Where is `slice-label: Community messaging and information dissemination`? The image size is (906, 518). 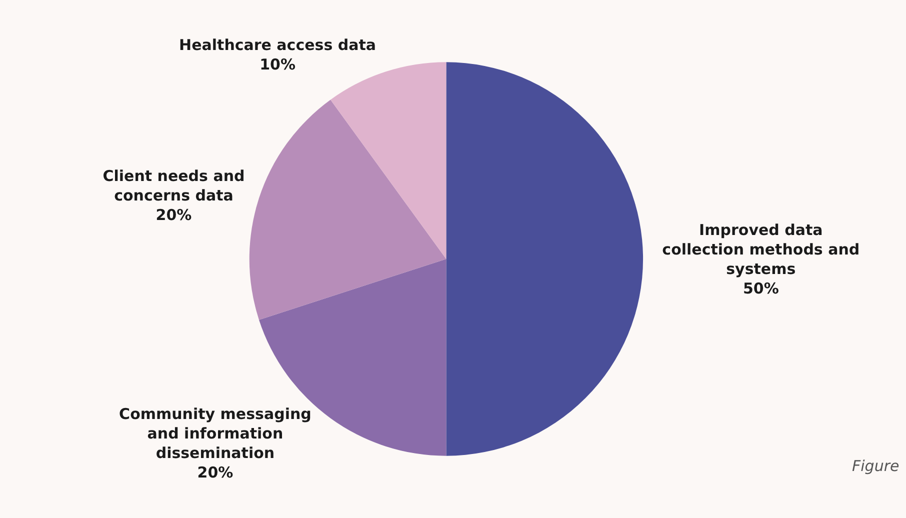
slice-label: Community messaging and information dissemination is located at coordinates (215, 433).